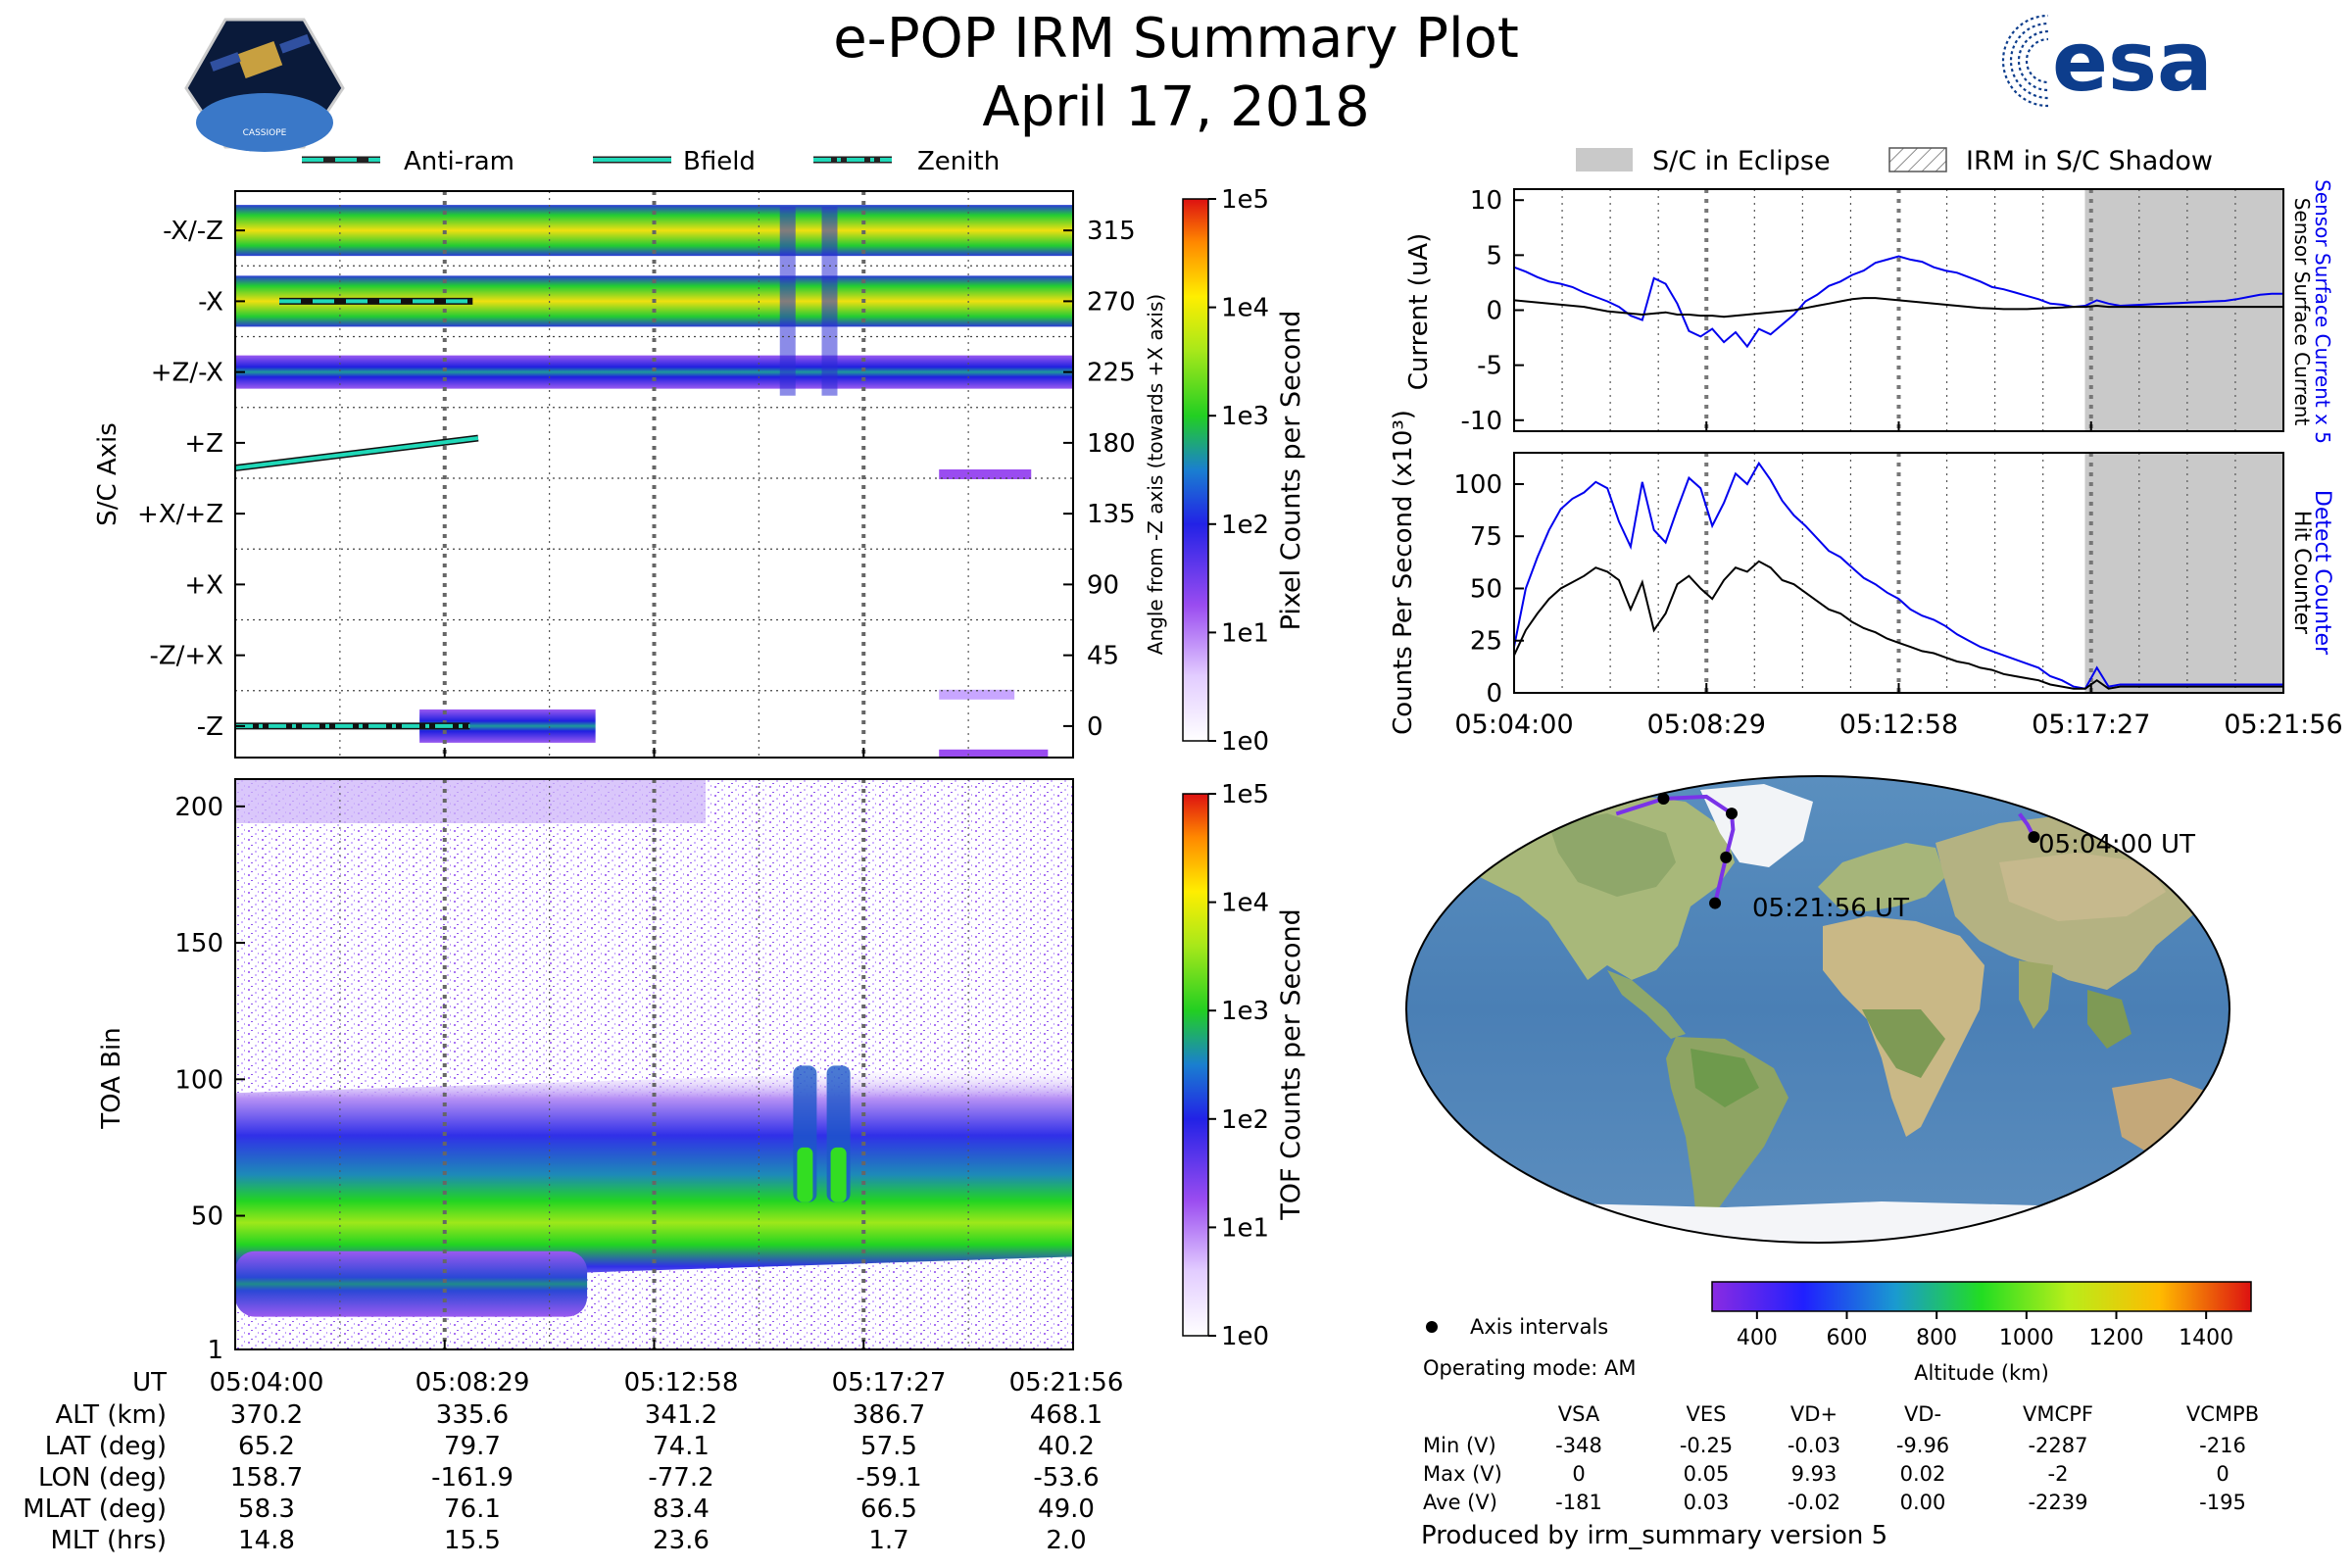 Image resolution: width=2352 pixels, height=1568 pixels. I want to click on map-start-label: 05:04:00 UT, so click(2116, 844).